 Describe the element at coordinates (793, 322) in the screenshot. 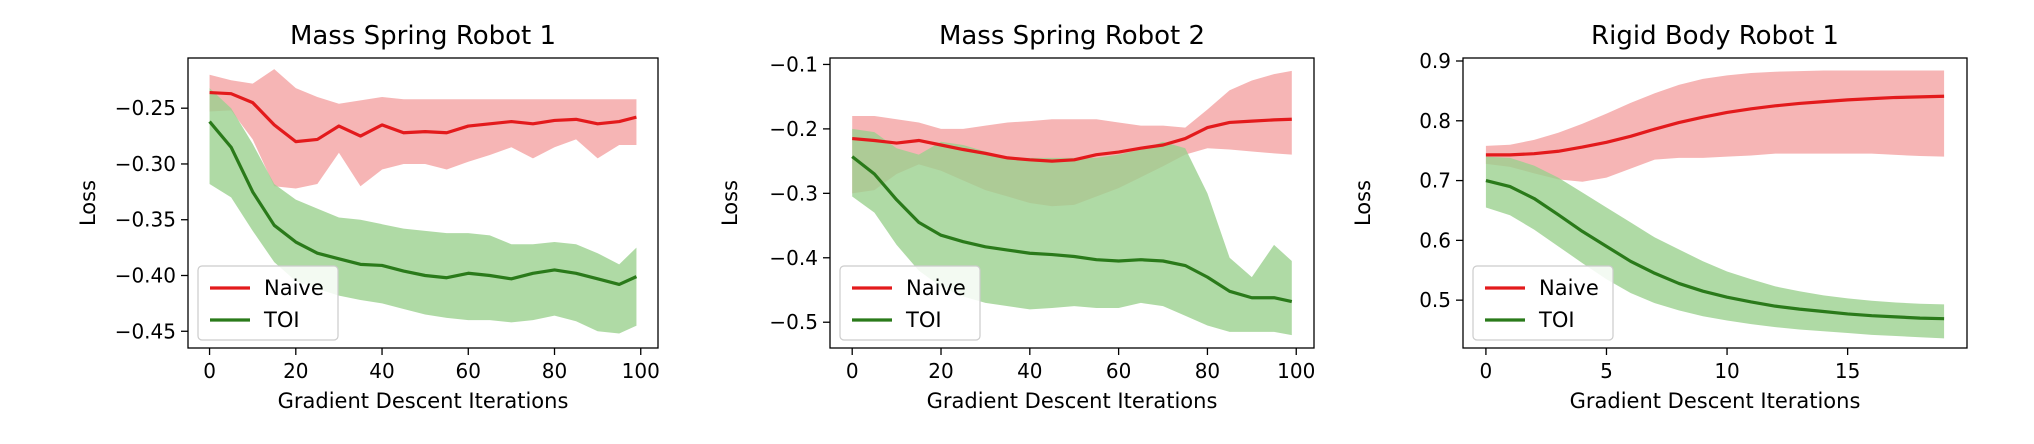

I see `y-tick-label: −0.5` at that location.